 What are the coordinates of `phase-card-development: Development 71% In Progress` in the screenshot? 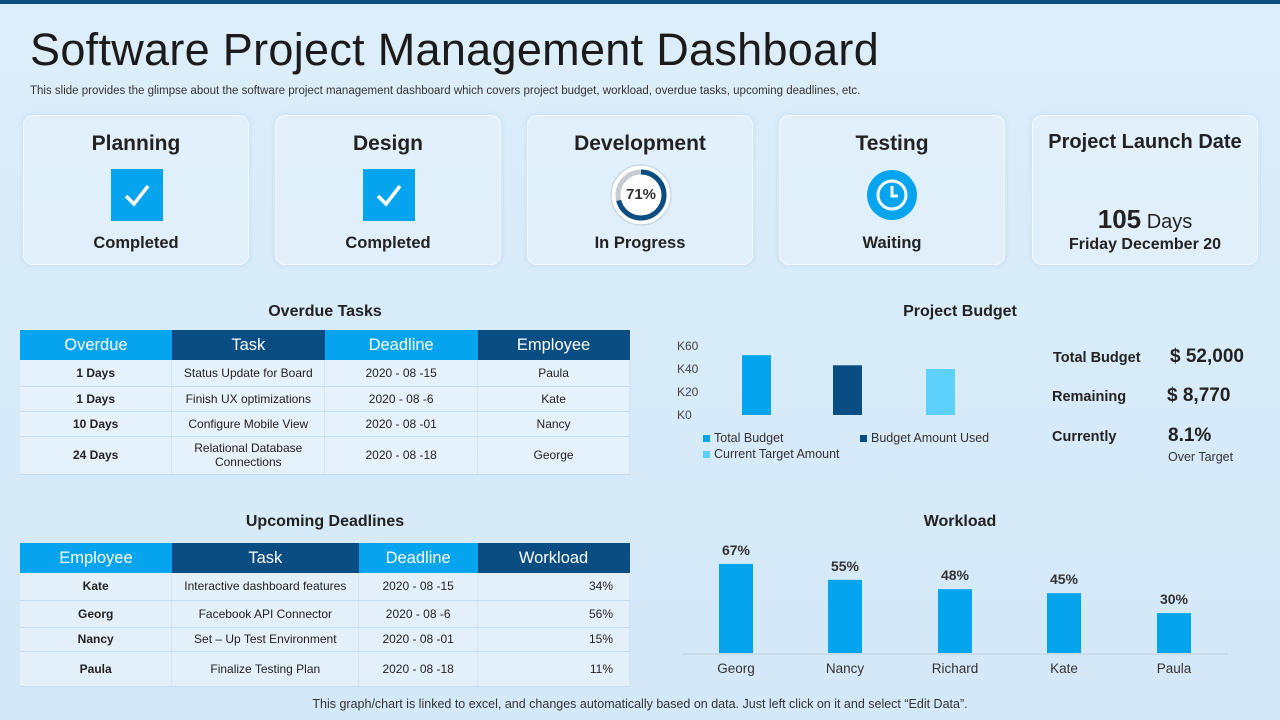 It's located at (640, 190).